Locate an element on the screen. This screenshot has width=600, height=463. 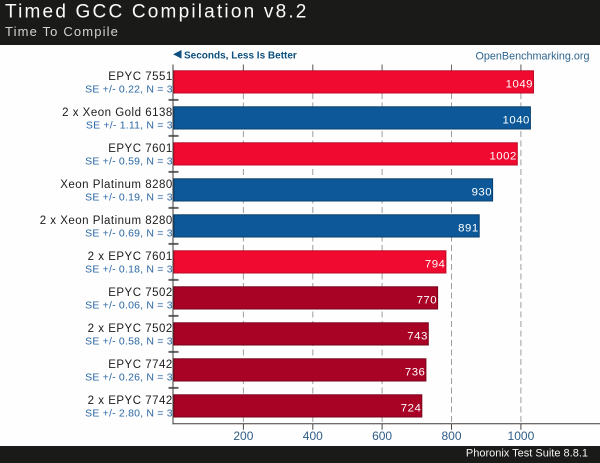
svg-text: SE +/- 1.11, N = 3 is located at coordinates (129, 126).